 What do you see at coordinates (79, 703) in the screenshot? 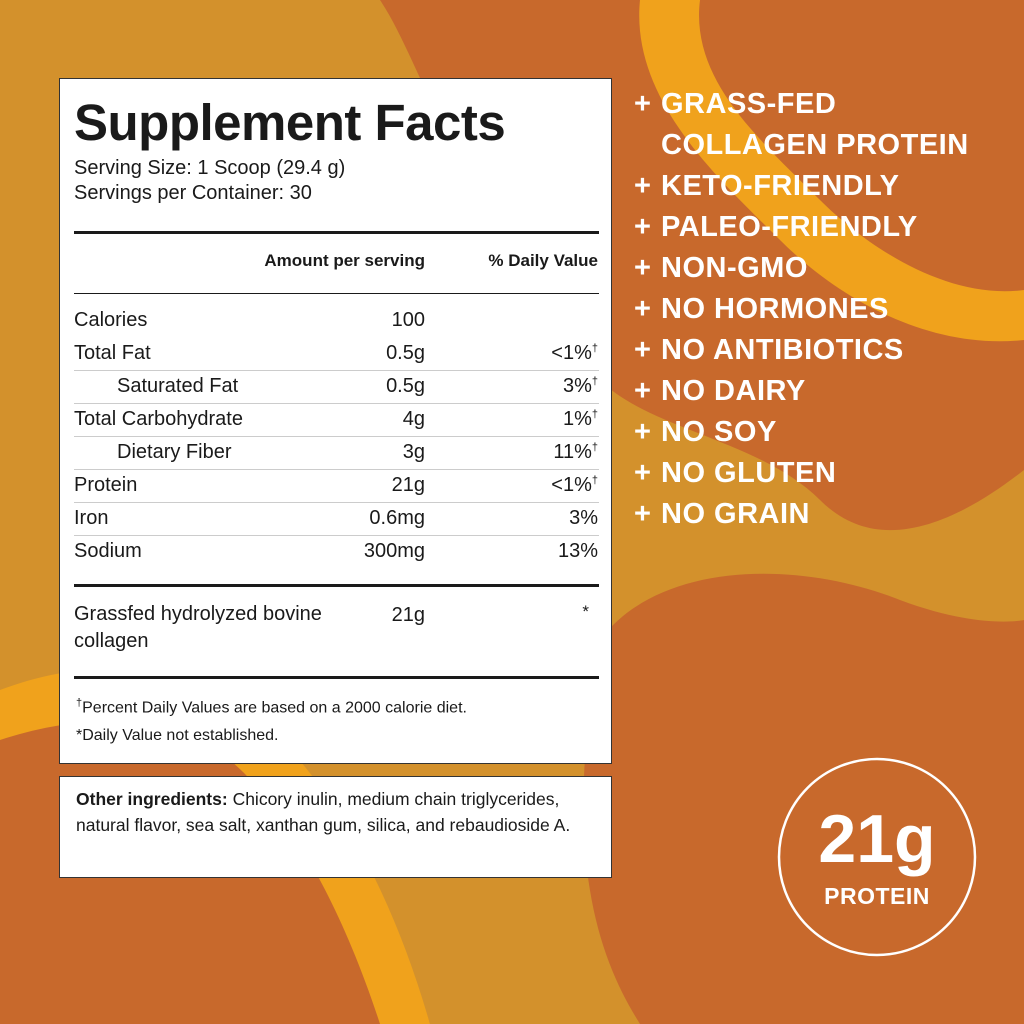
I see `dagger: †` at bounding box center [79, 703].